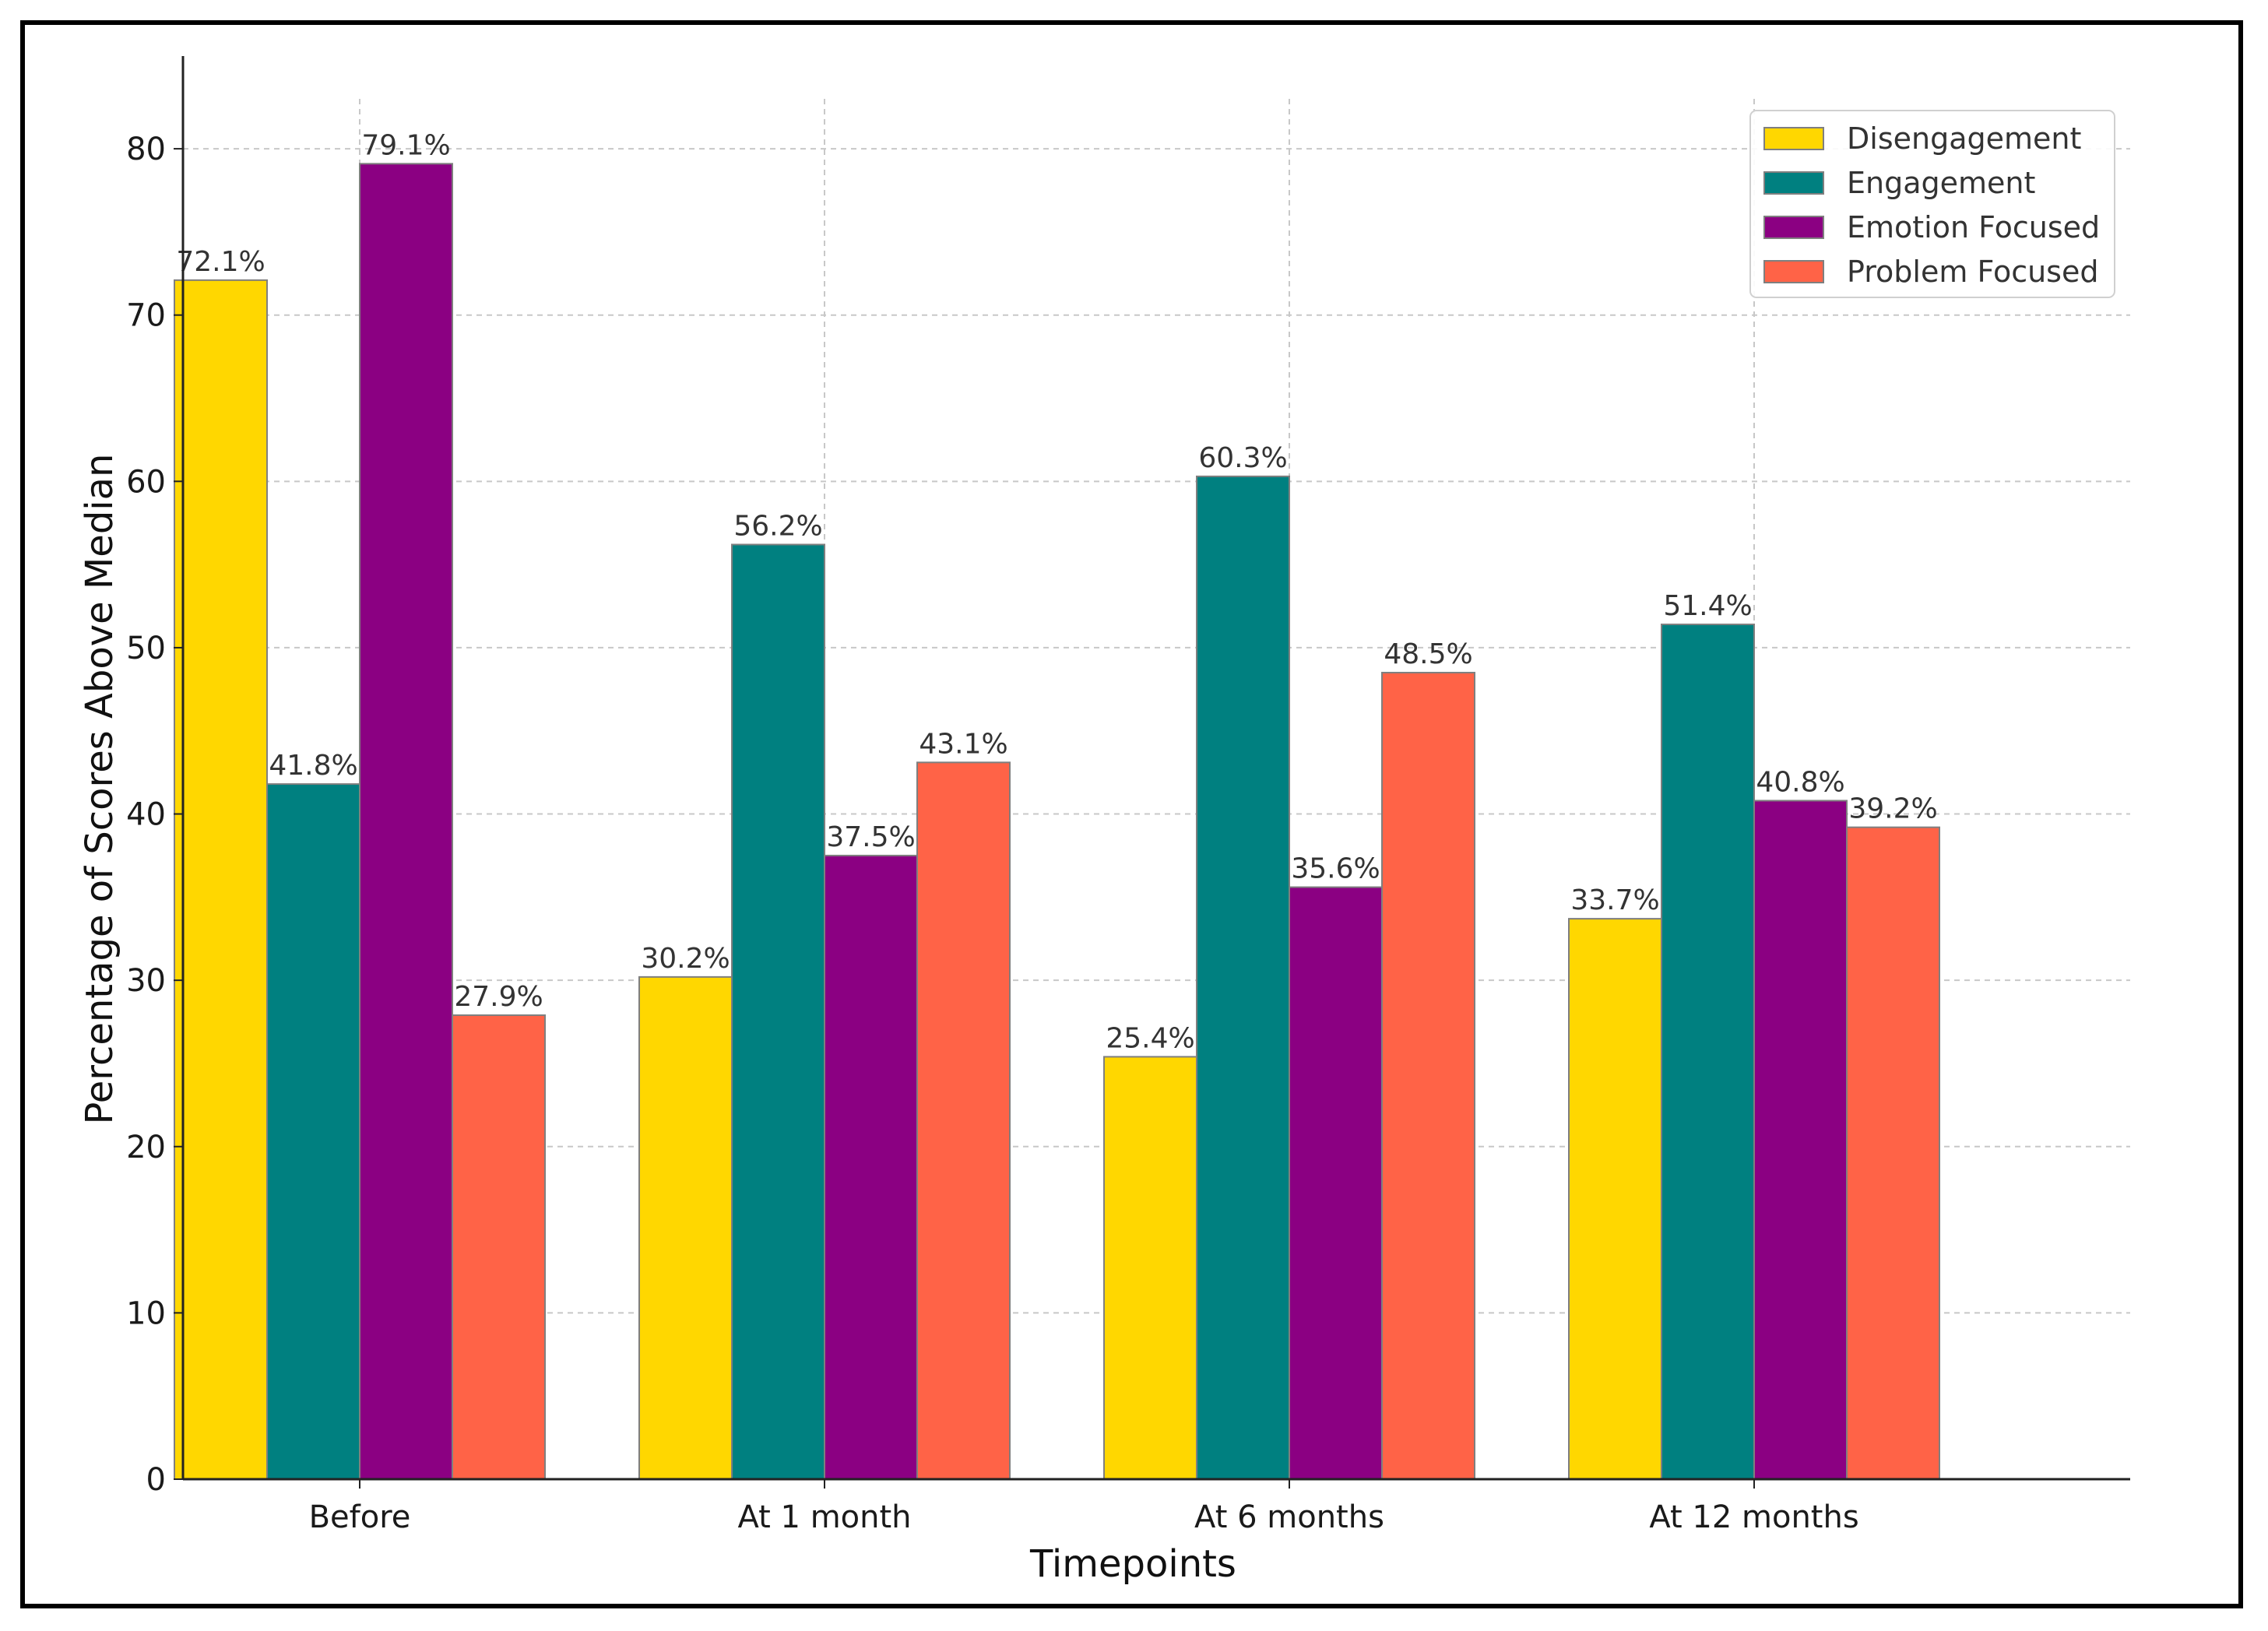  What do you see at coordinates (1973, 227) in the screenshot?
I see `legend-label: Emotion Focused` at bounding box center [1973, 227].